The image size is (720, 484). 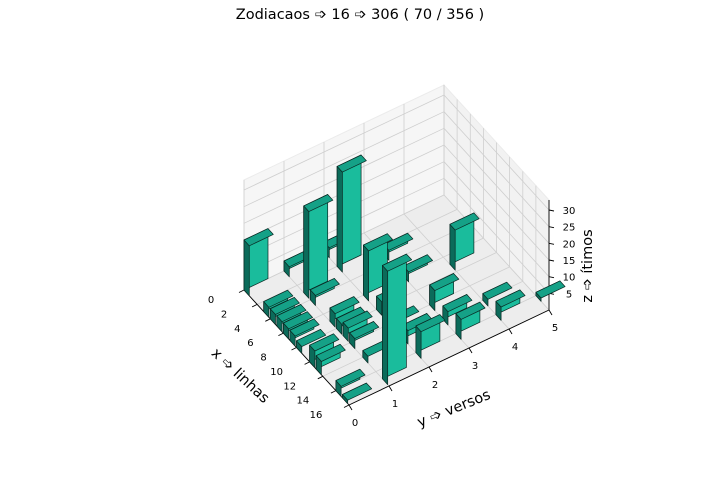 What do you see at coordinates (569, 244) in the screenshot?
I see `z-tick-label: 20` at bounding box center [569, 244].